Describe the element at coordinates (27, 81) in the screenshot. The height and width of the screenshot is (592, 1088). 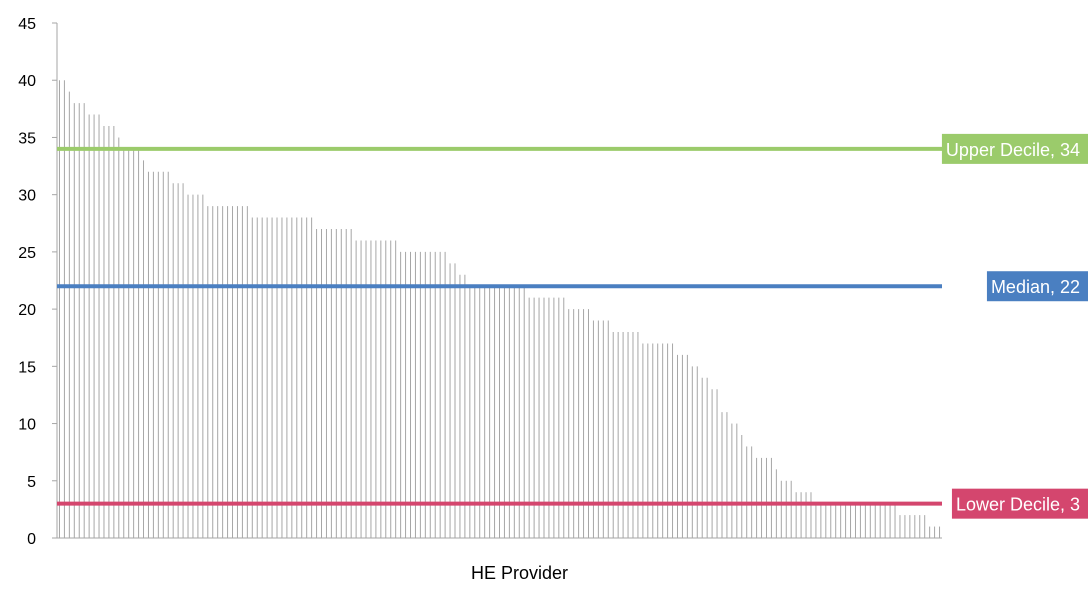
I see `y-tick-label: 40` at that location.